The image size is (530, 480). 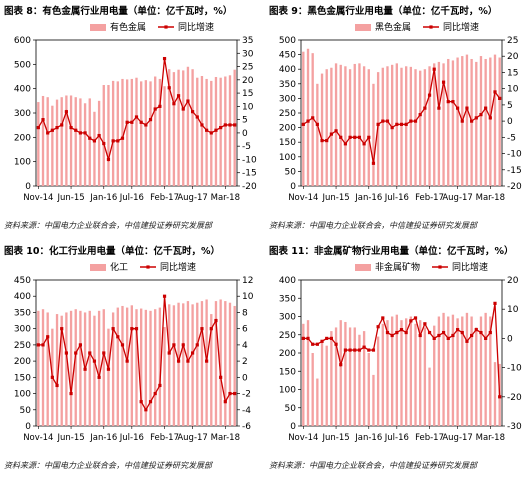 I want to click on x-tick-label: Jan-16, so click(x=103, y=198).